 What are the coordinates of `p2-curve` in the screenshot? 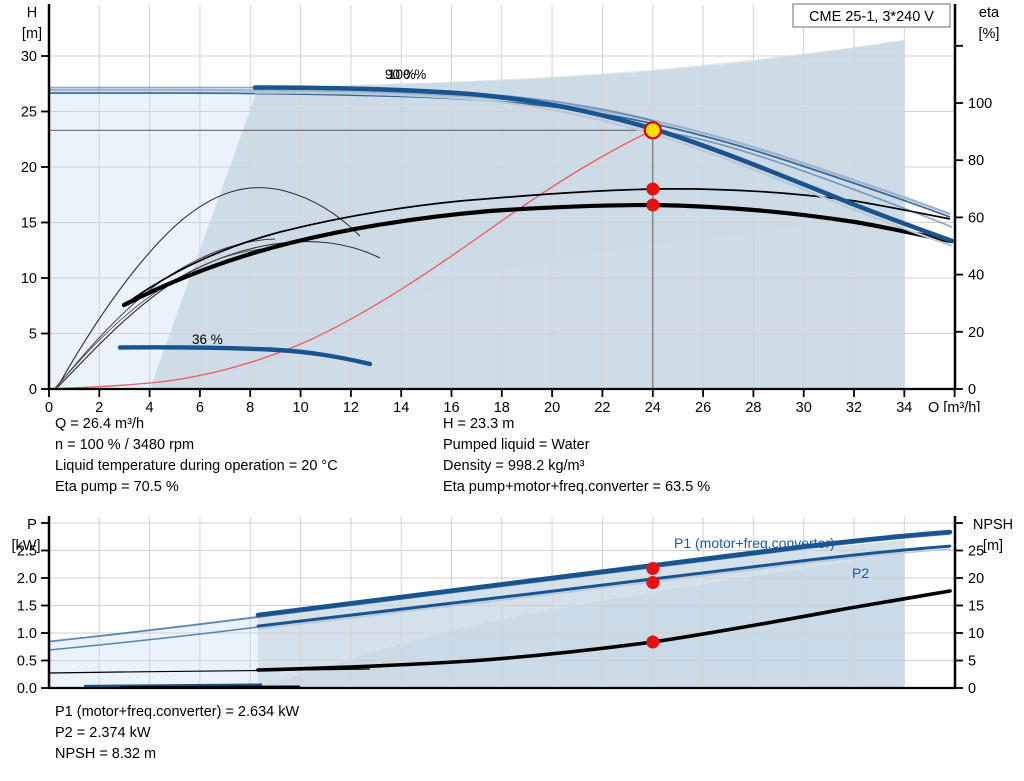 It's located at (604, 586).